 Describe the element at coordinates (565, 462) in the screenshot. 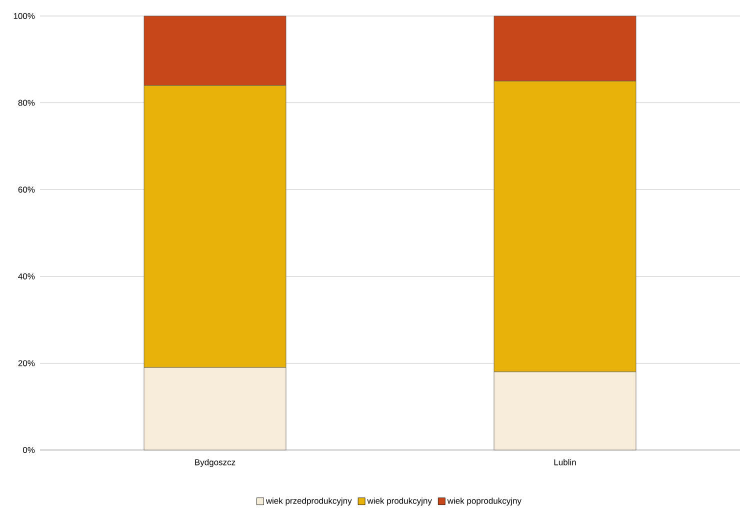

I see `x-tick-label: Lublin` at that location.